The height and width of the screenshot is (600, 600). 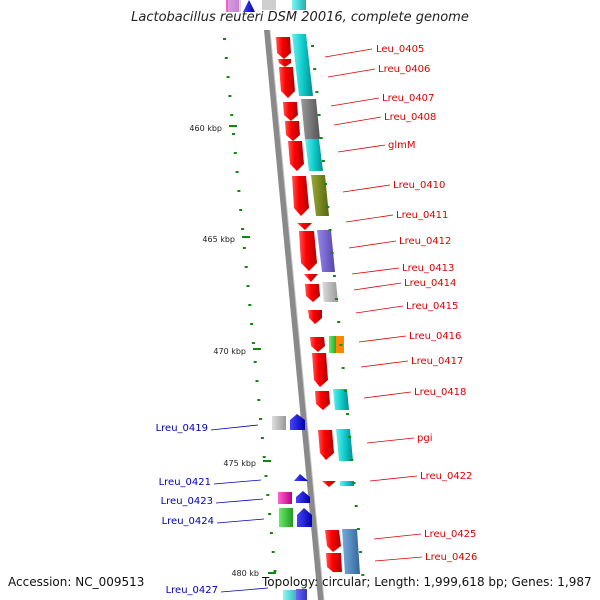 I want to click on gene-0412-arrow, so click(x=308, y=251).